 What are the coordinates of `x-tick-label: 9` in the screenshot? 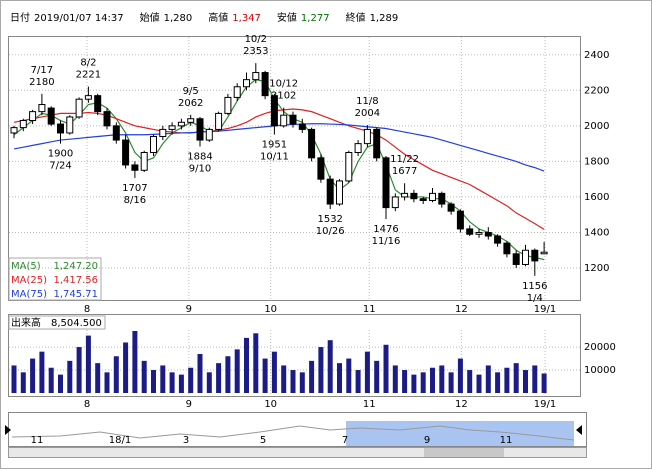 It's located at (189, 309).